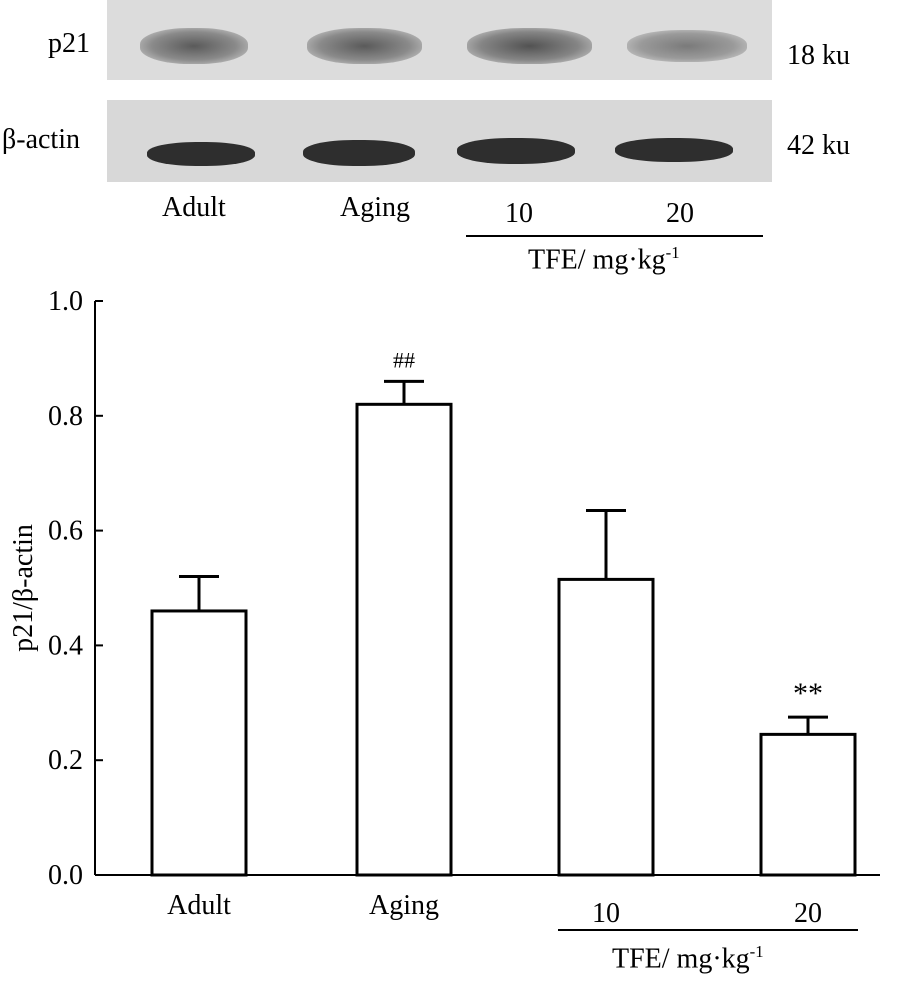 This screenshot has height=984, width=915. What do you see at coordinates (439, 40) in the screenshot?
I see `blot-strip-p21` at bounding box center [439, 40].